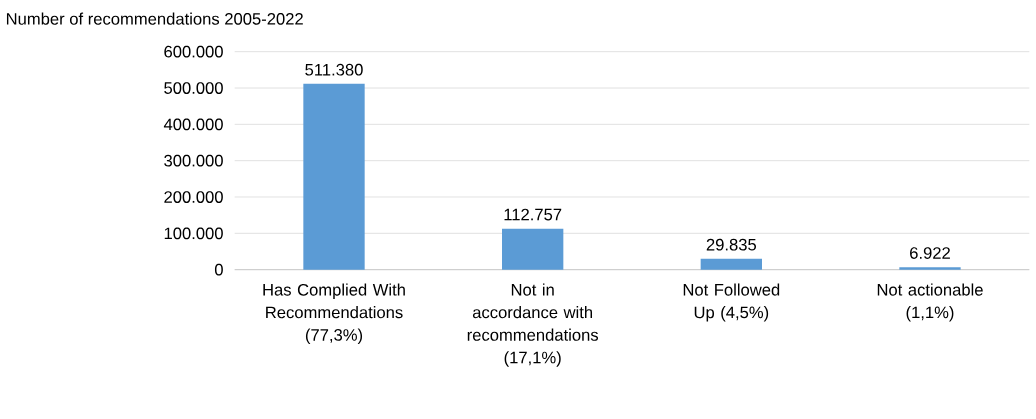  What do you see at coordinates (193, 160) in the screenshot?
I see `y-tick-label: 300.000` at bounding box center [193, 160].